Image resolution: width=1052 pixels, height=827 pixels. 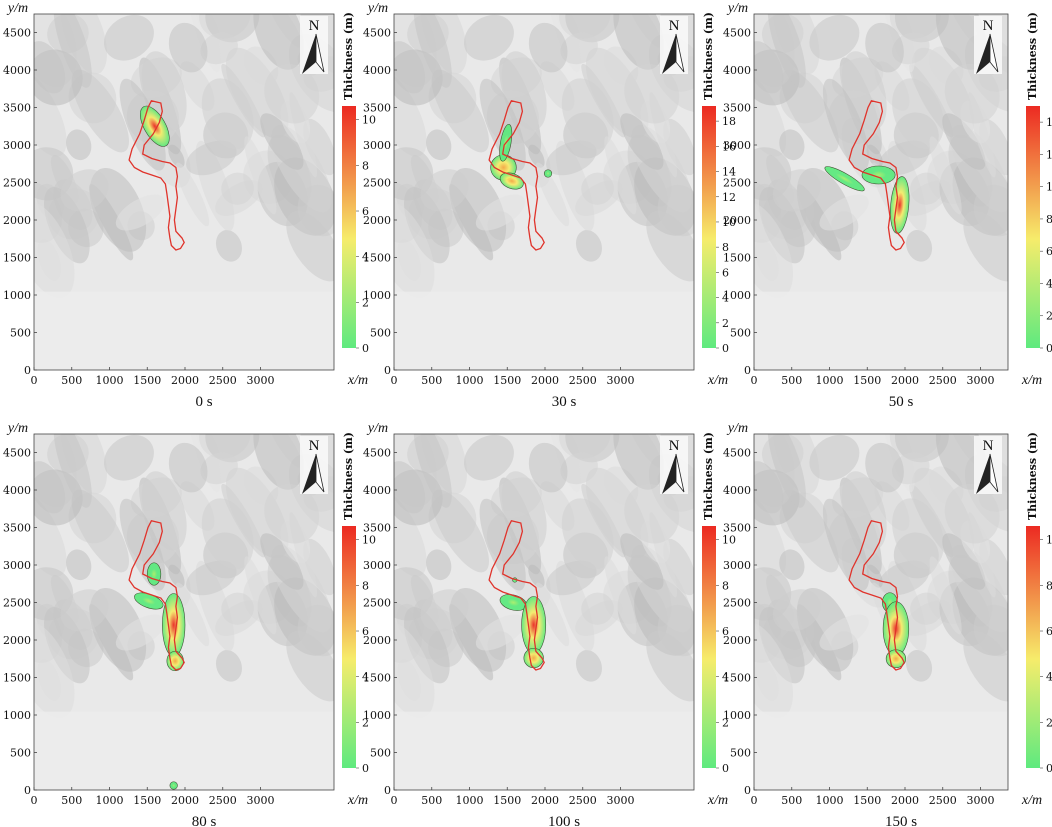 What do you see at coordinates (737, 715) in the screenshot?
I see `y-tick-label: 1000` at bounding box center [737, 715].